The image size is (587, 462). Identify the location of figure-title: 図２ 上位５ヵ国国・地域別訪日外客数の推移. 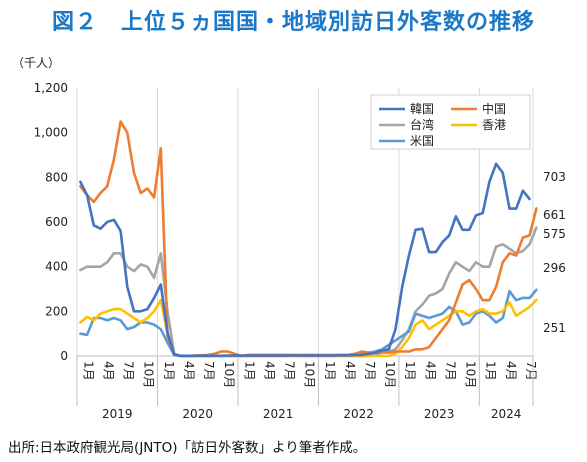
(293, 22).